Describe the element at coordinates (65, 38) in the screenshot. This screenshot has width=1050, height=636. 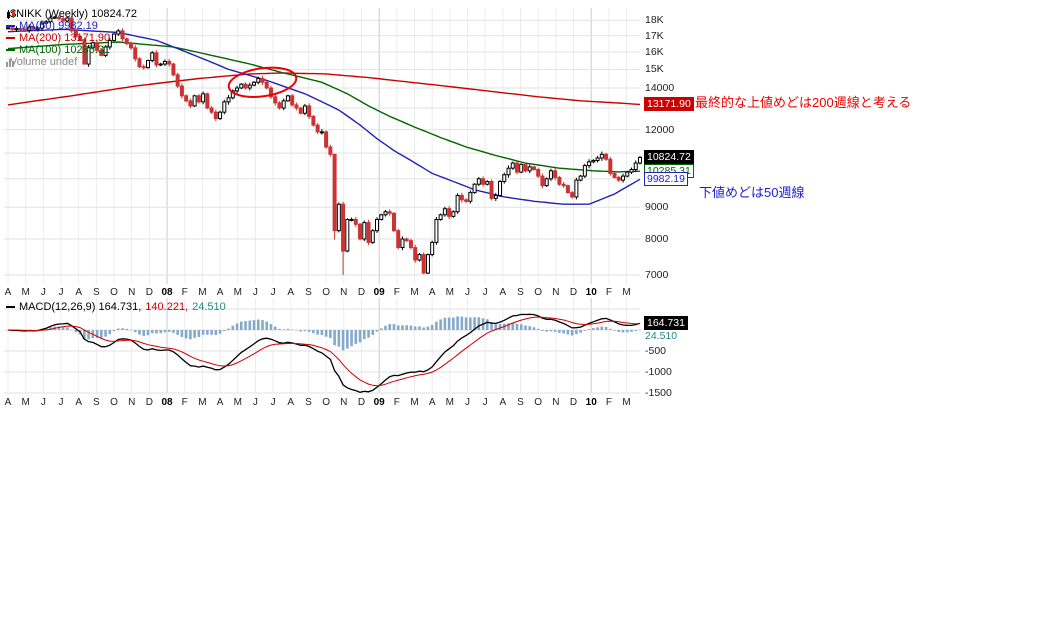
I see `ma200-label: MA(200) 13171.90` at that location.